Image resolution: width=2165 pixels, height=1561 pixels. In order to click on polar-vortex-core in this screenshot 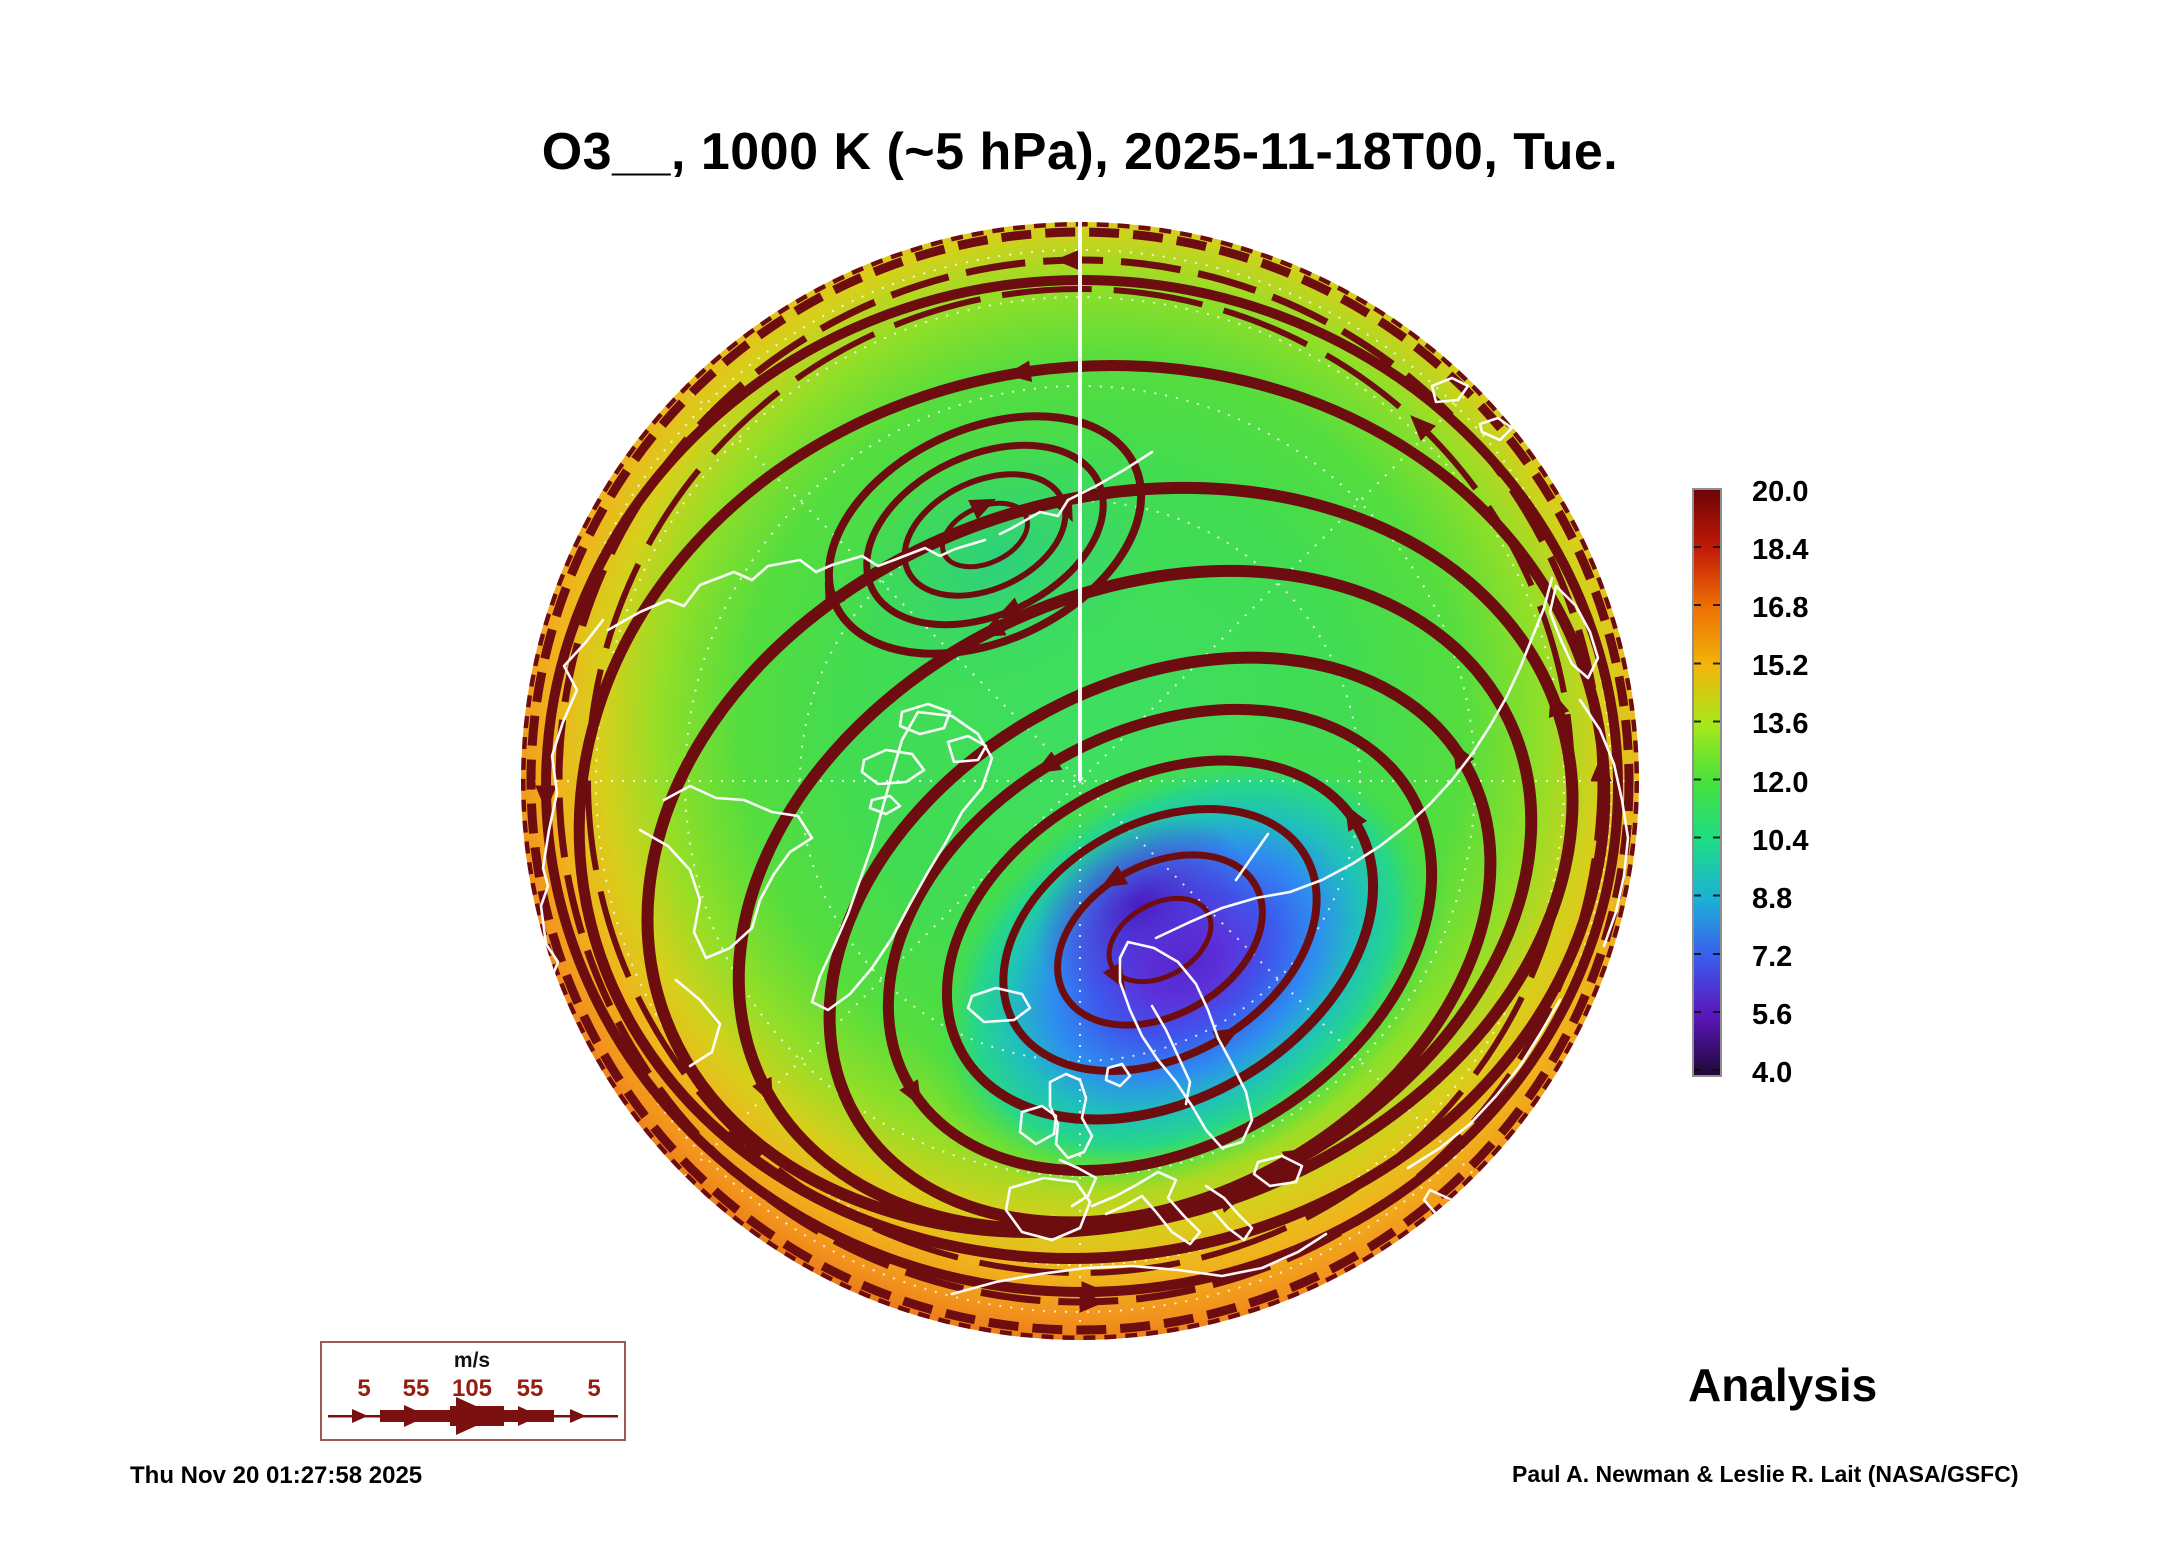, I will do `click(1140, 905)`.